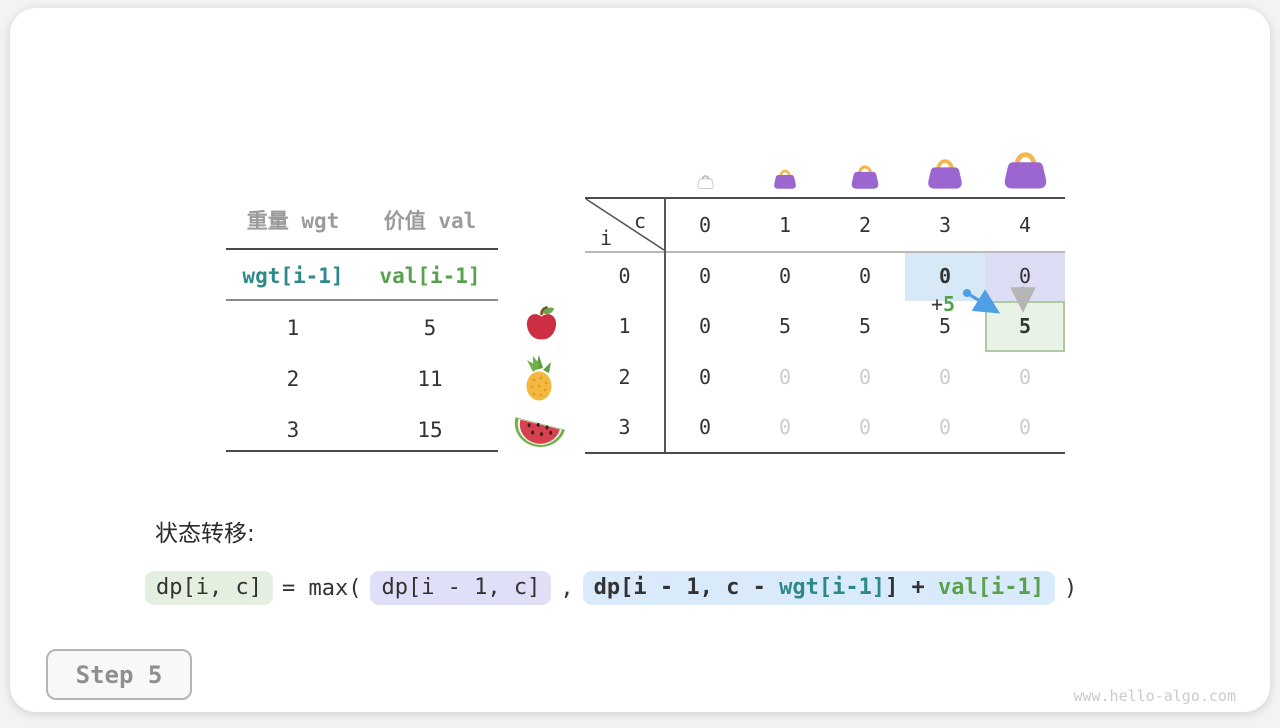 Image resolution: width=1280 pixels, height=728 pixels. What do you see at coordinates (705, 183) in the screenshot?
I see `bag-capacity-0-icon` at bounding box center [705, 183].